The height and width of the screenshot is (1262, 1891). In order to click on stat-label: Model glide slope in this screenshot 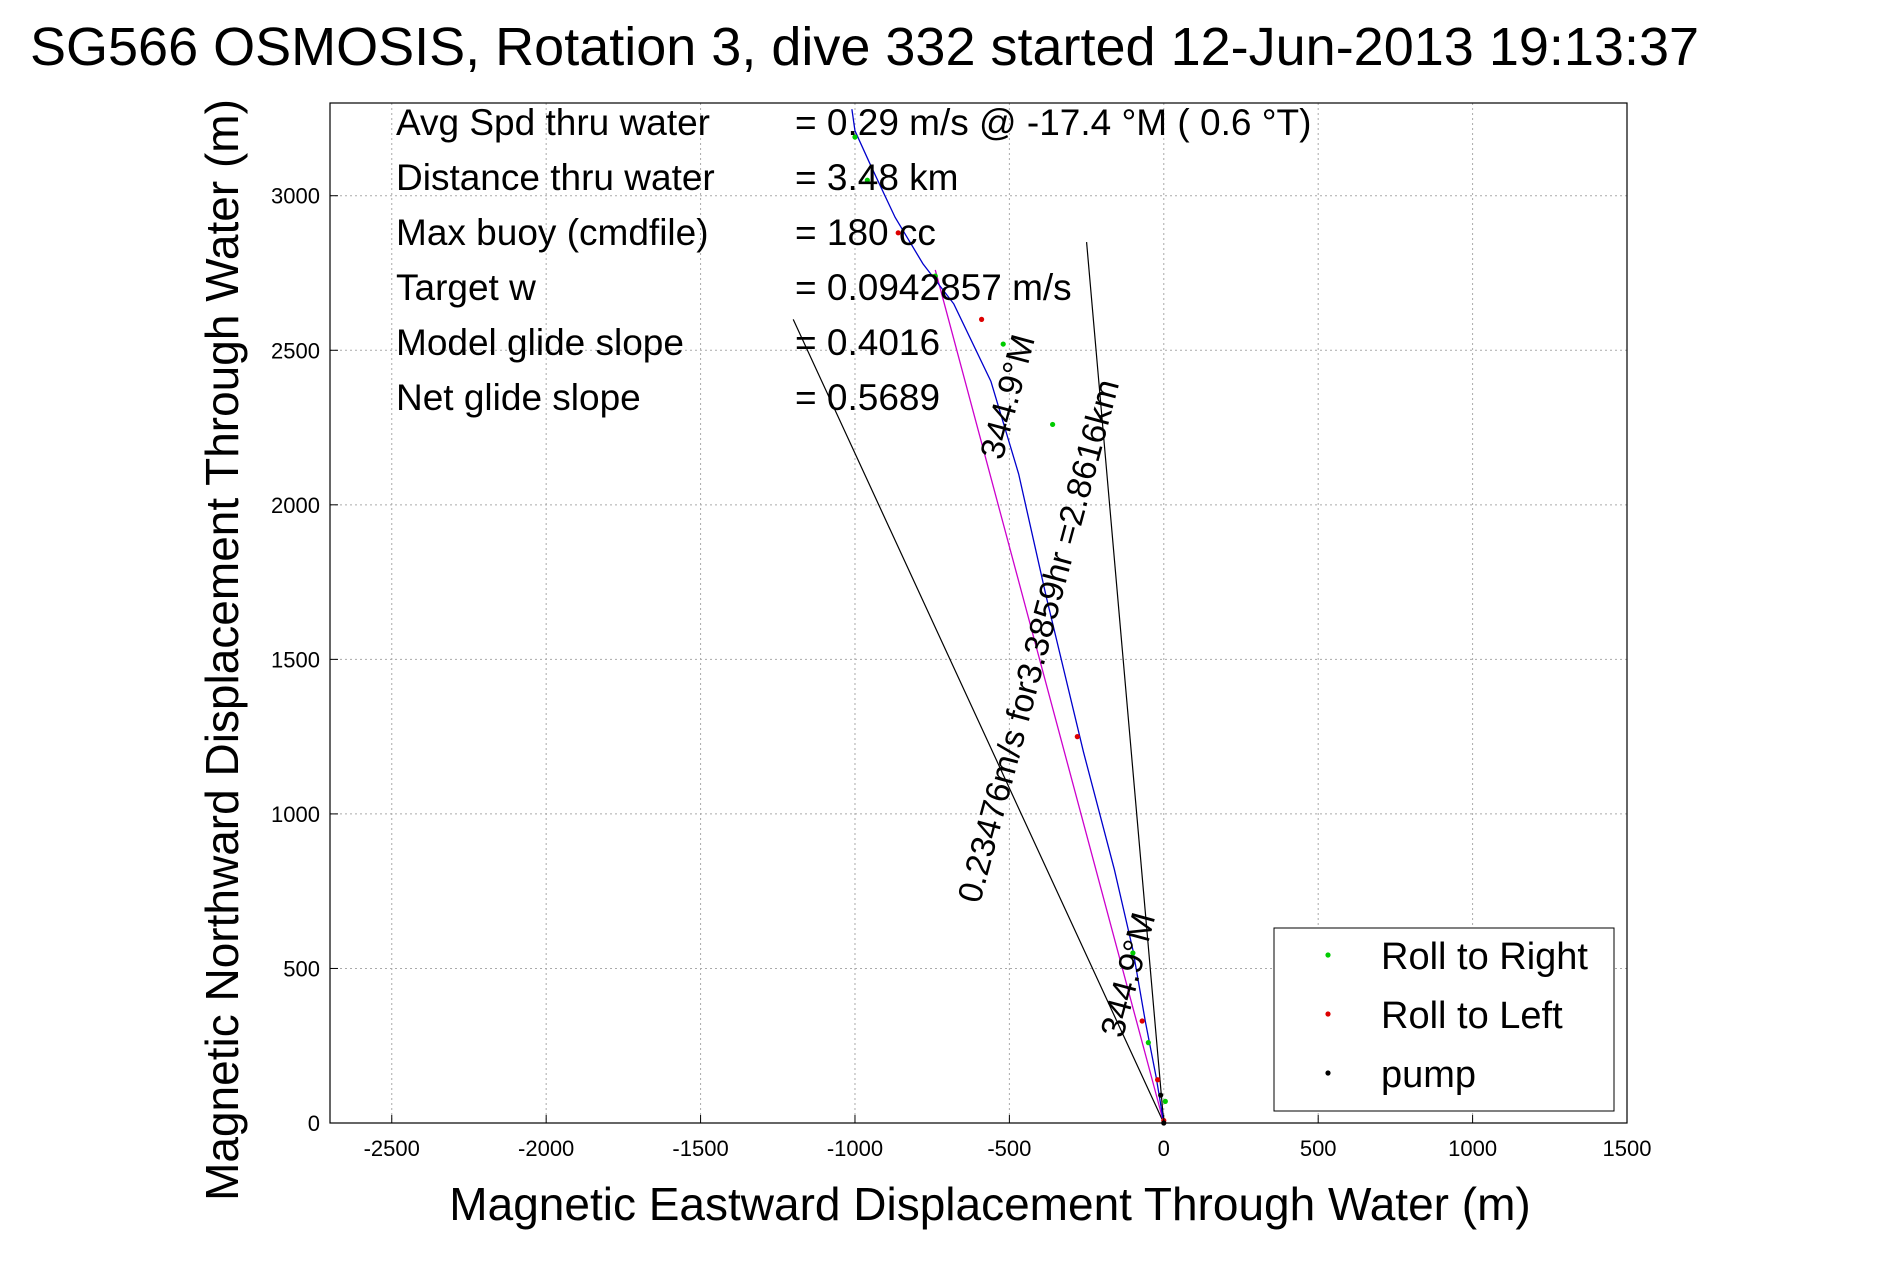, I will do `click(540, 342)`.